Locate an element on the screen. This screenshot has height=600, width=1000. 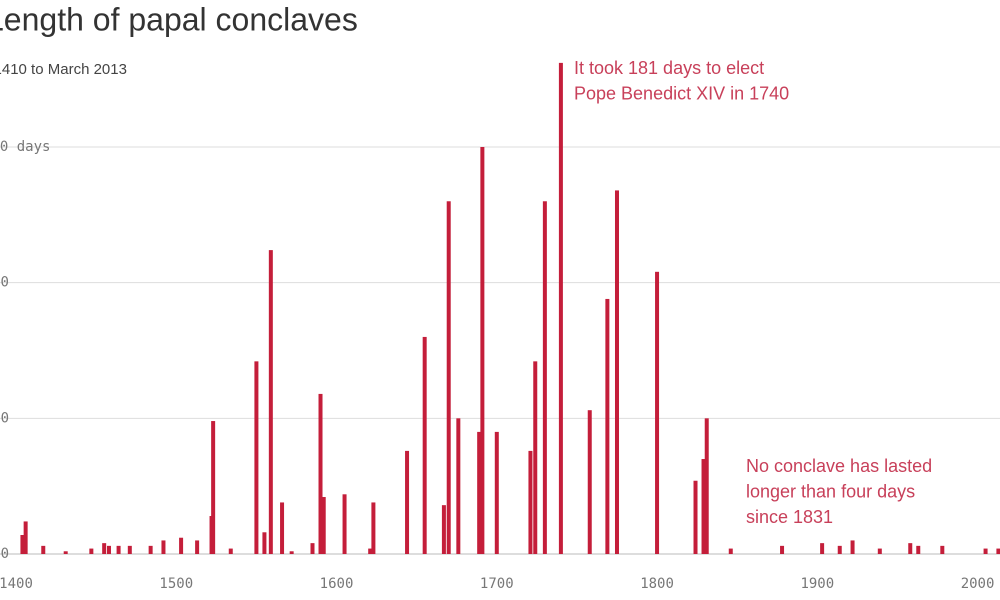
annotation: longer than four days is located at coordinates (830, 491).